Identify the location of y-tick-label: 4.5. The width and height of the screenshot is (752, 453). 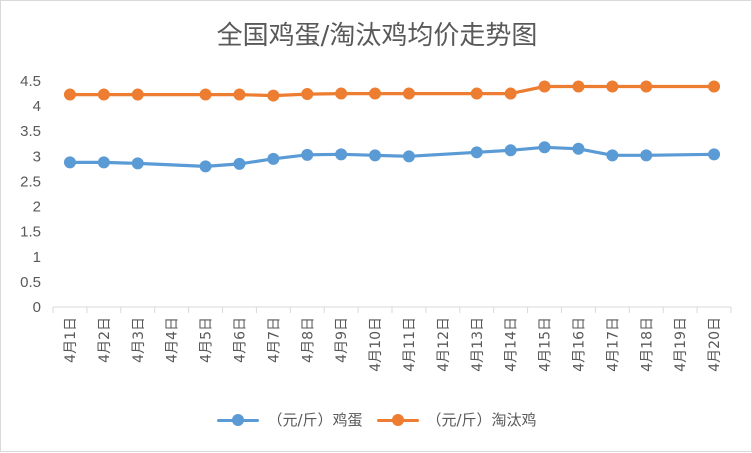
(30, 81).